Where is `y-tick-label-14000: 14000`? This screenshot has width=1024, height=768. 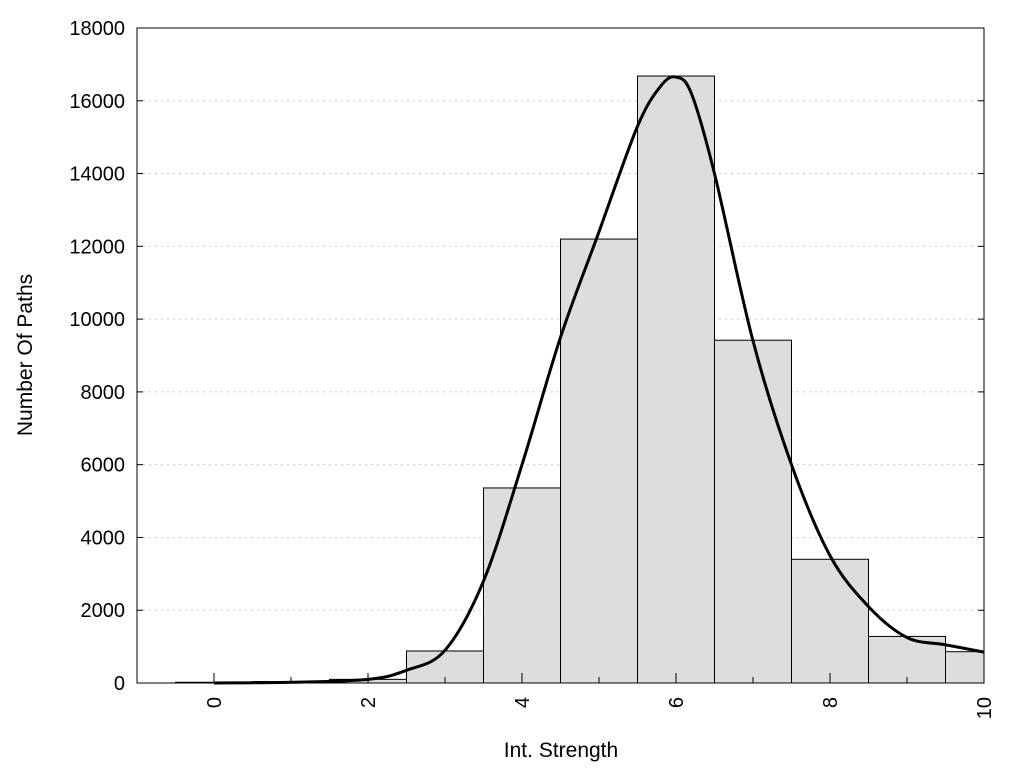 y-tick-label-14000: 14000 is located at coordinates (97, 175).